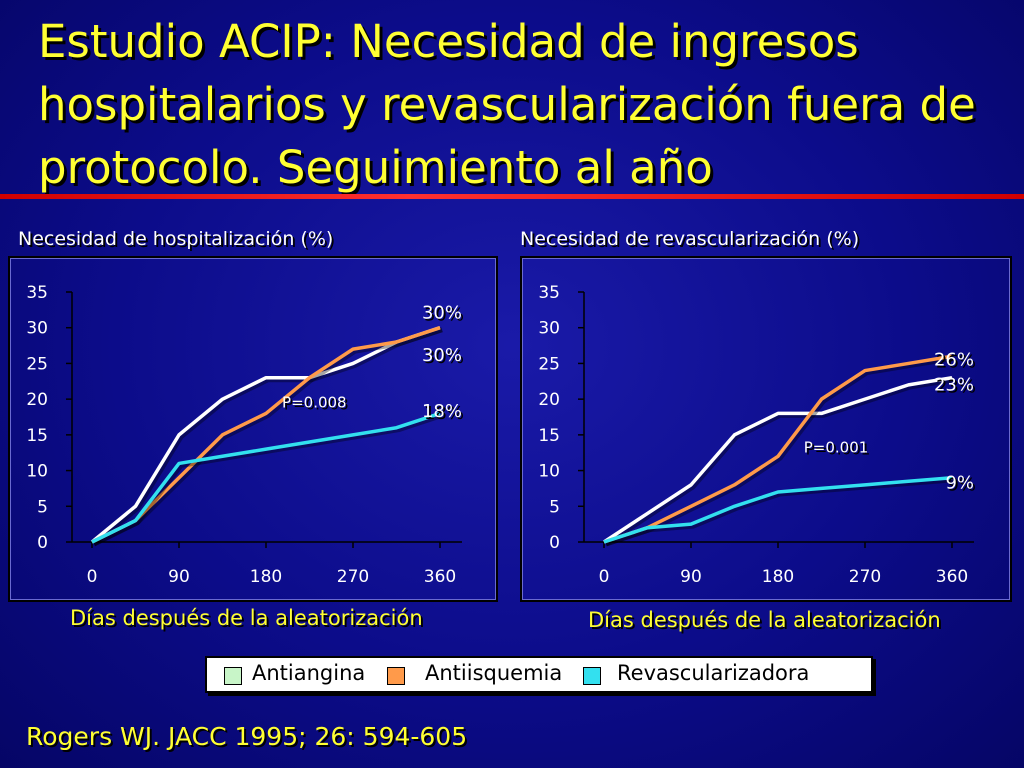 The width and height of the screenshot is (1024, 768). Describe the element at coordinates (592, 676) in the screenshot. I see `legend-swatch-revascularizadora` at that location.